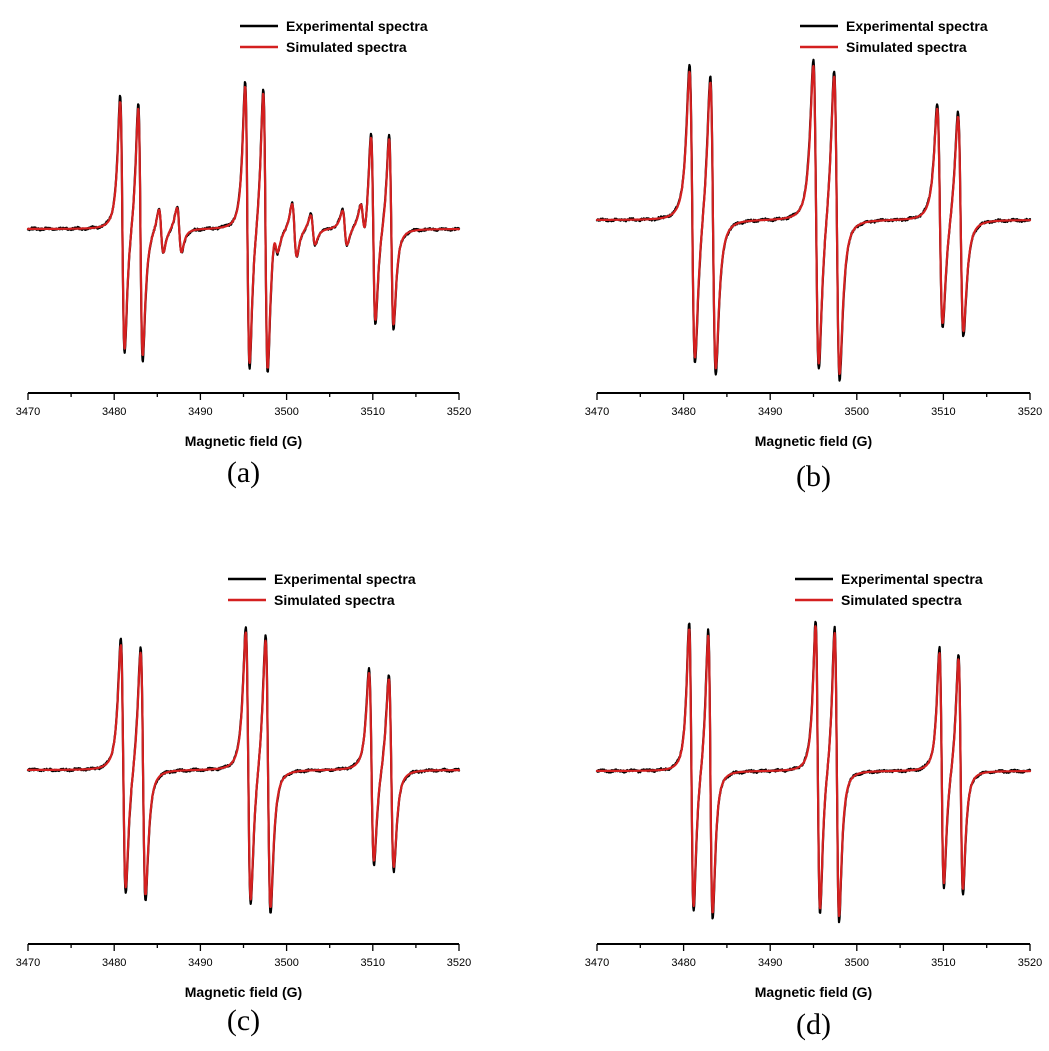  Describe the element at coordinates (813, 476) in the screenshot. I see `panel-label: (b)` at that location.